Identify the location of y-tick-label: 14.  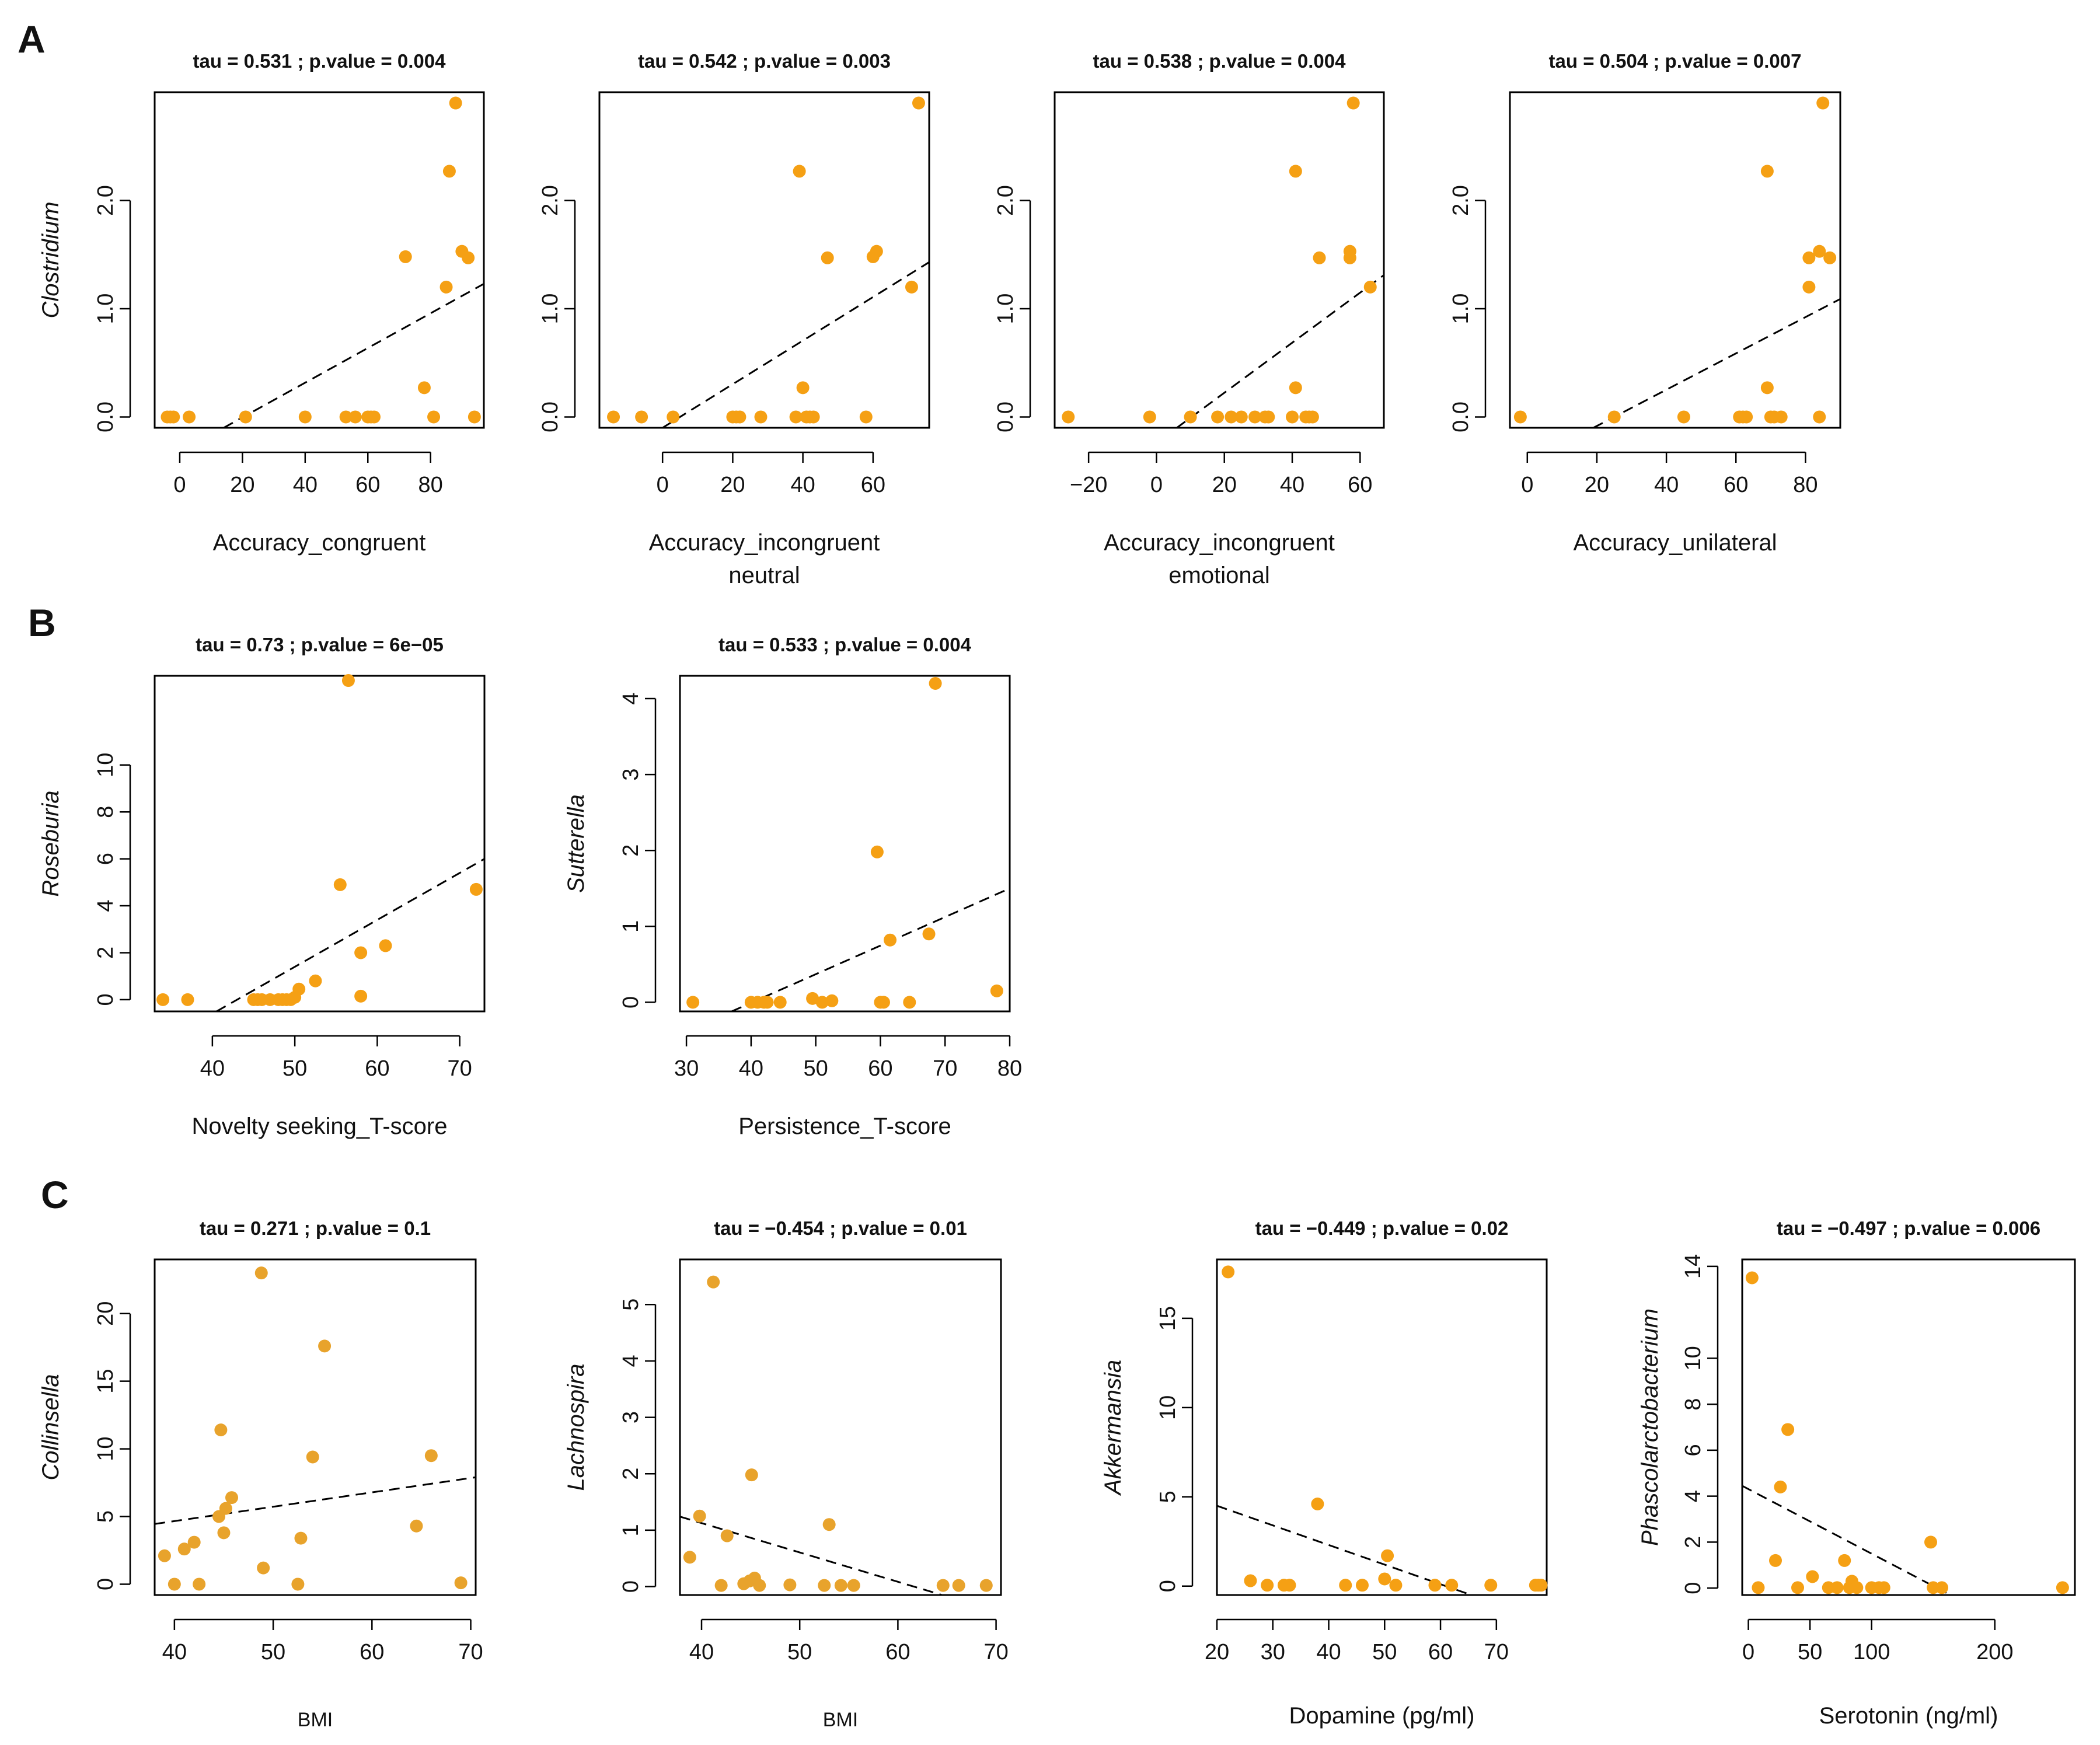
(1693, 1267).